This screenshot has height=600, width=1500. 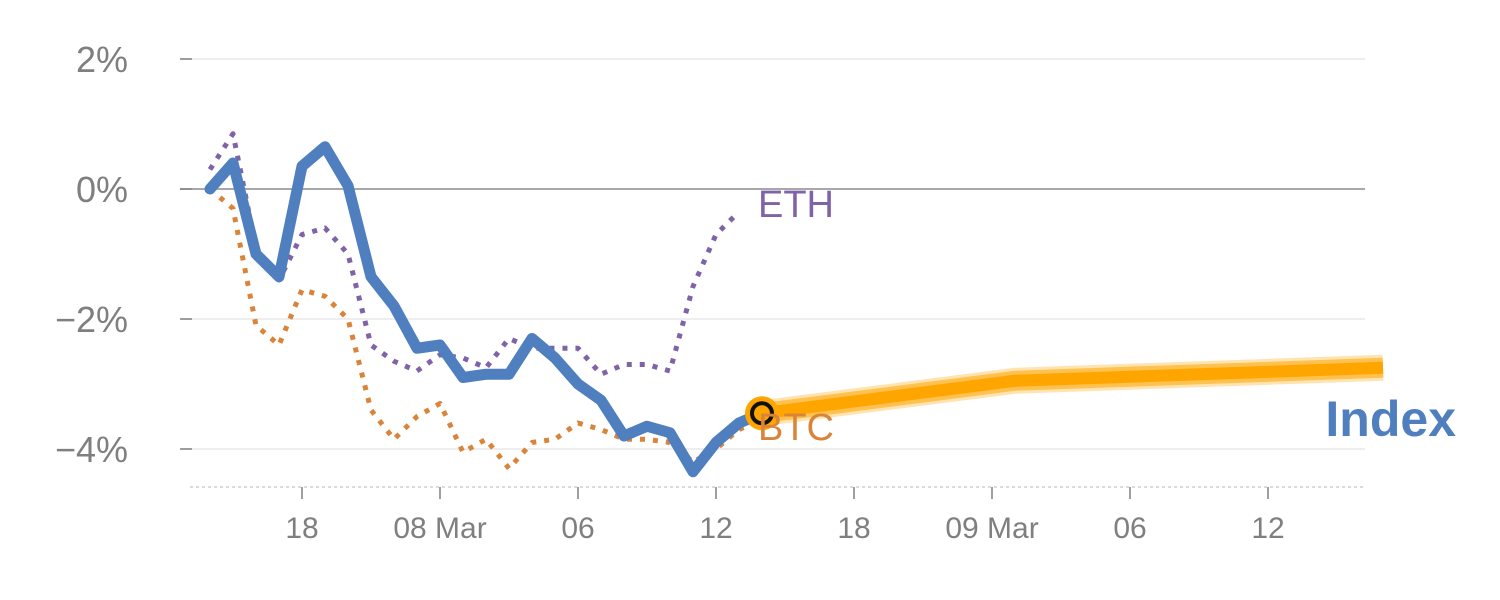 I want to click on series-label-btc: BTC, so click(x=796, y=428).